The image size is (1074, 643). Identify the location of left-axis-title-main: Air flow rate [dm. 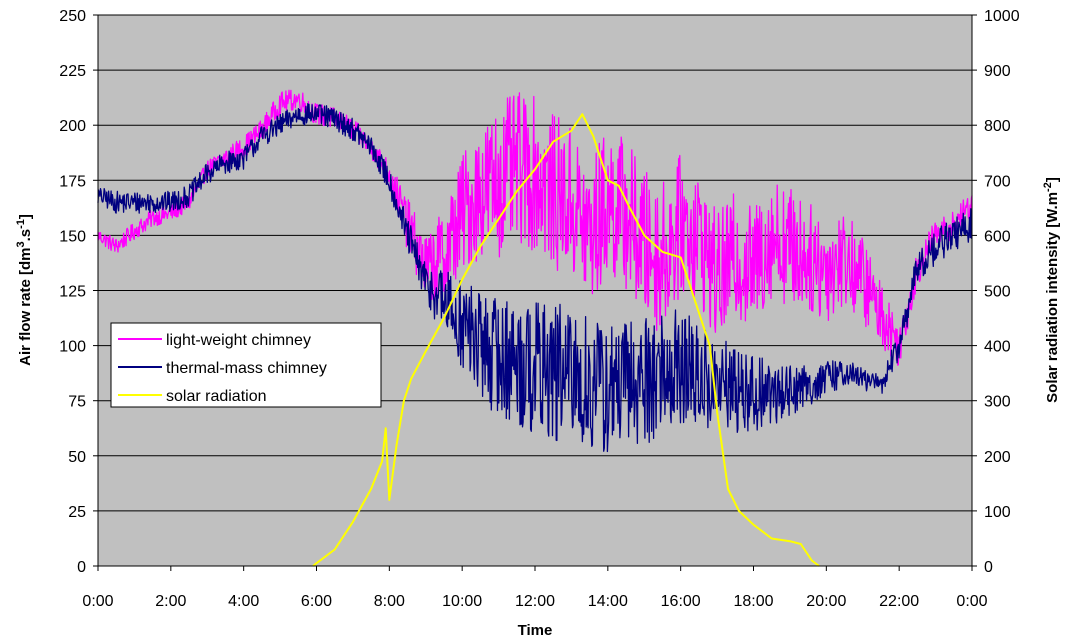
(25, 307).